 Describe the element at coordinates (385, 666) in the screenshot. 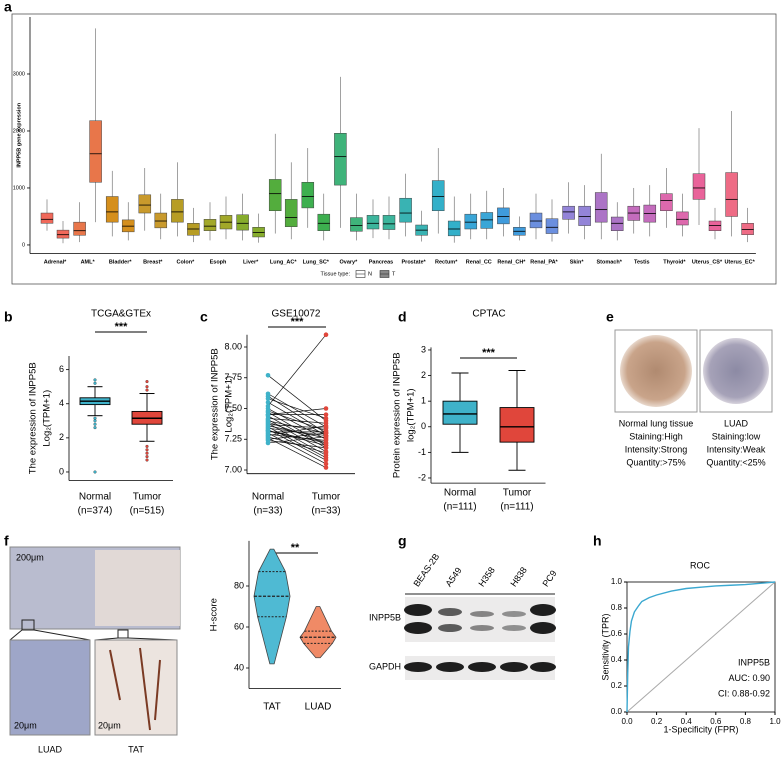

I see `protein-label: GAPDH` at that location.